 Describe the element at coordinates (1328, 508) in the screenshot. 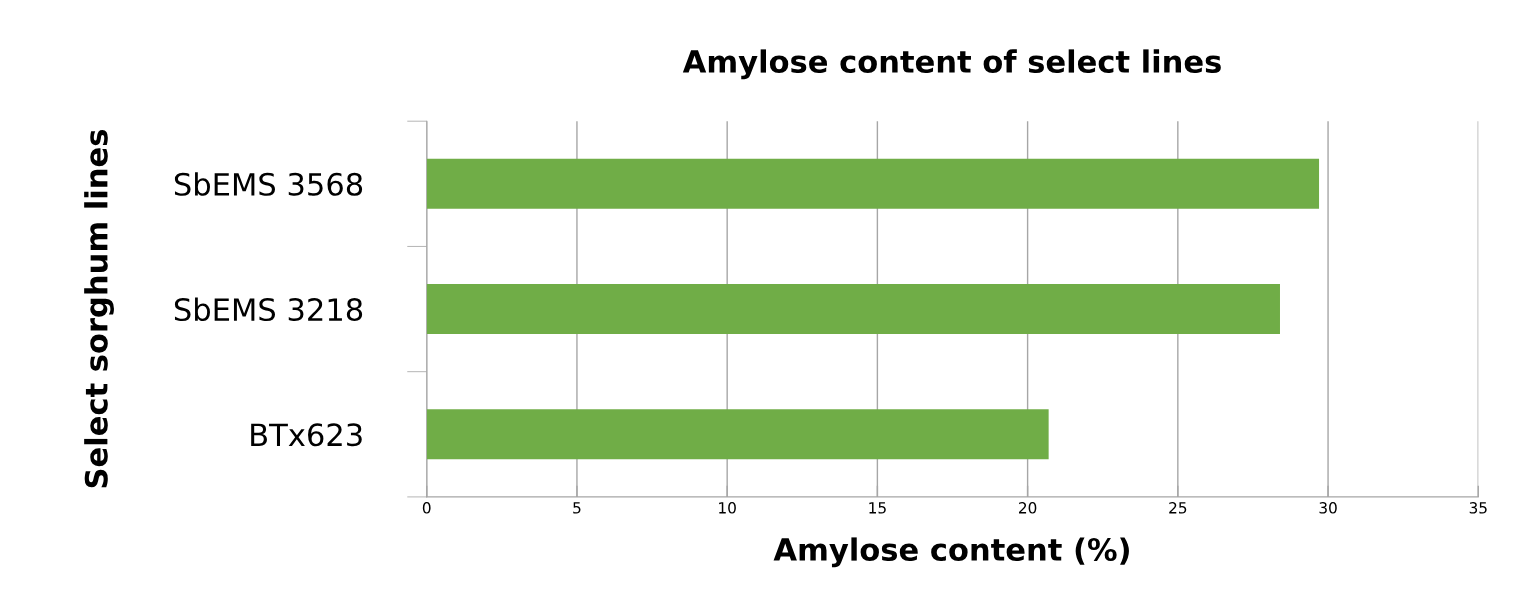

I see `x-tick-label: 30` at that location.